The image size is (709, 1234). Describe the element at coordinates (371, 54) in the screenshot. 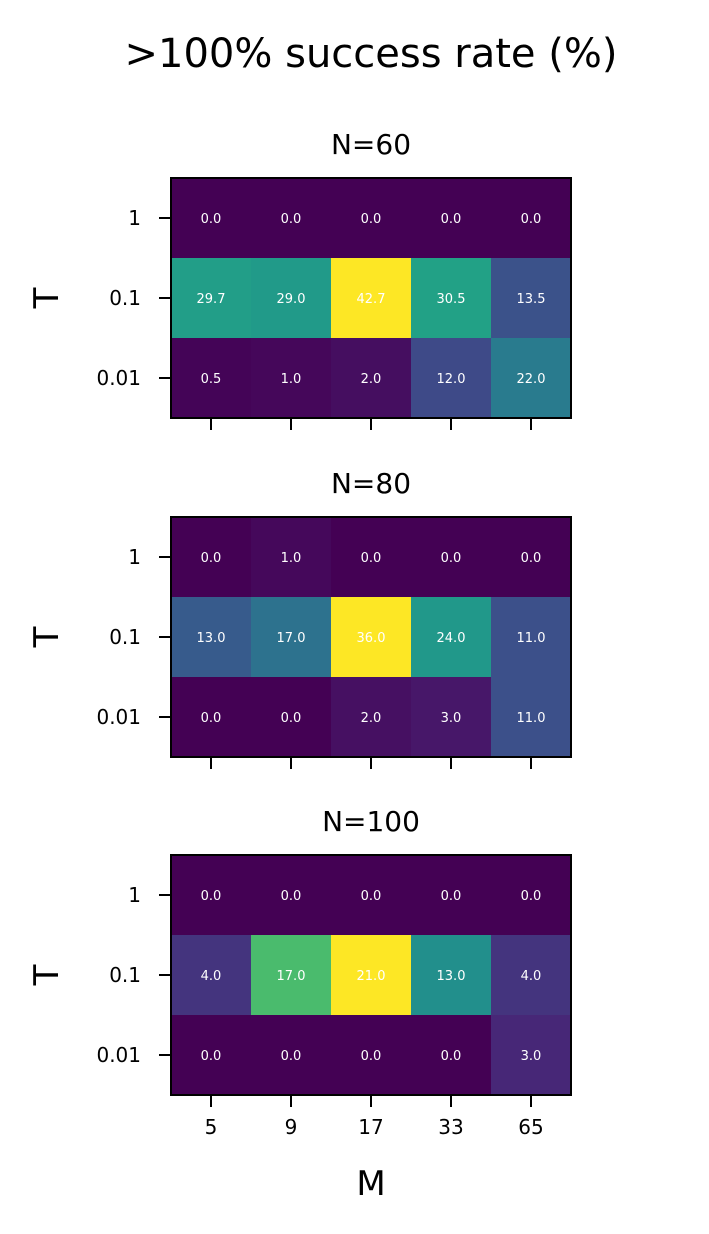

I see `figure-title: >100% success rate (%)` at that location.